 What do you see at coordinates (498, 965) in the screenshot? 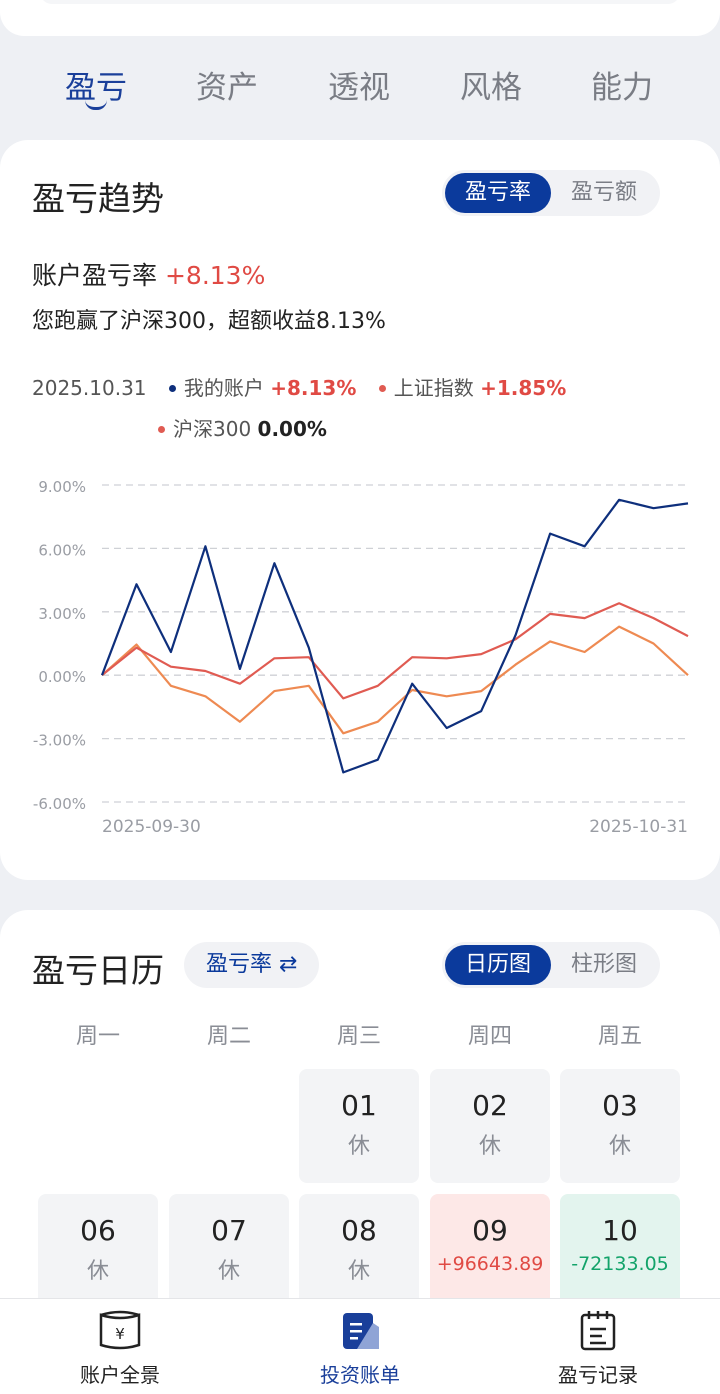
I see `toggle-calendar-view: 日历图` at bounding box center [498, 965].